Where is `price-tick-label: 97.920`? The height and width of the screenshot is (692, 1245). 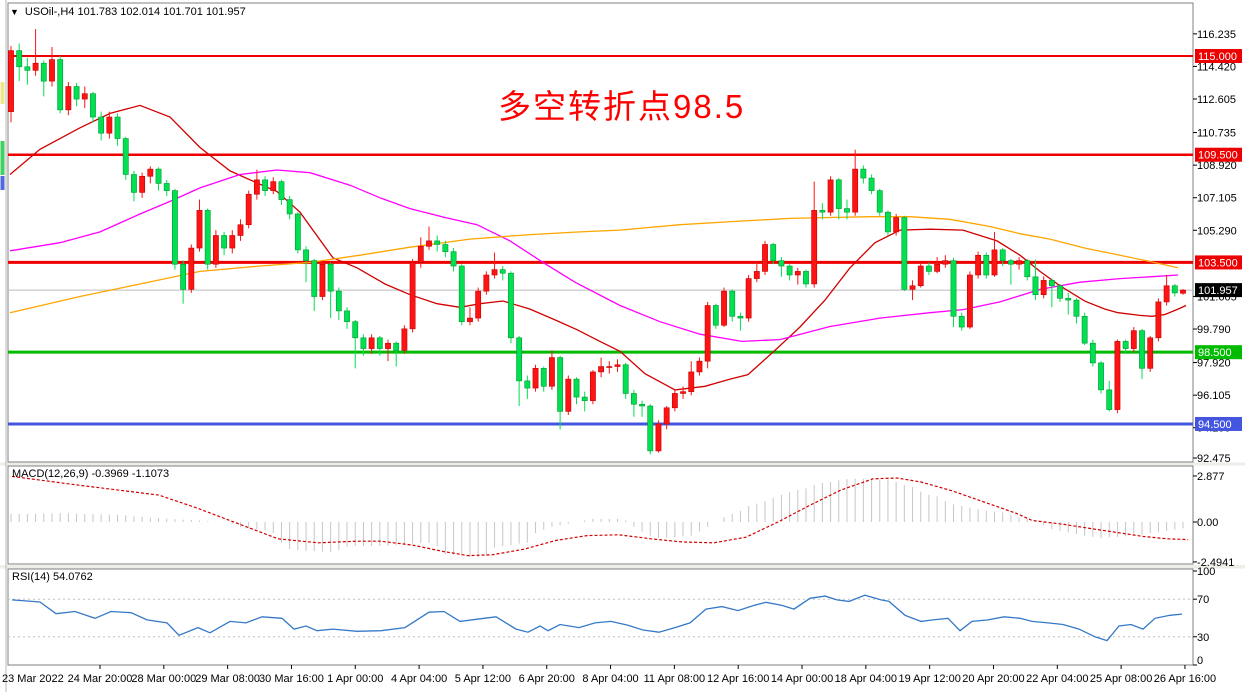 price-tick-label: 97.920 is located at coordinates (1214, 364).